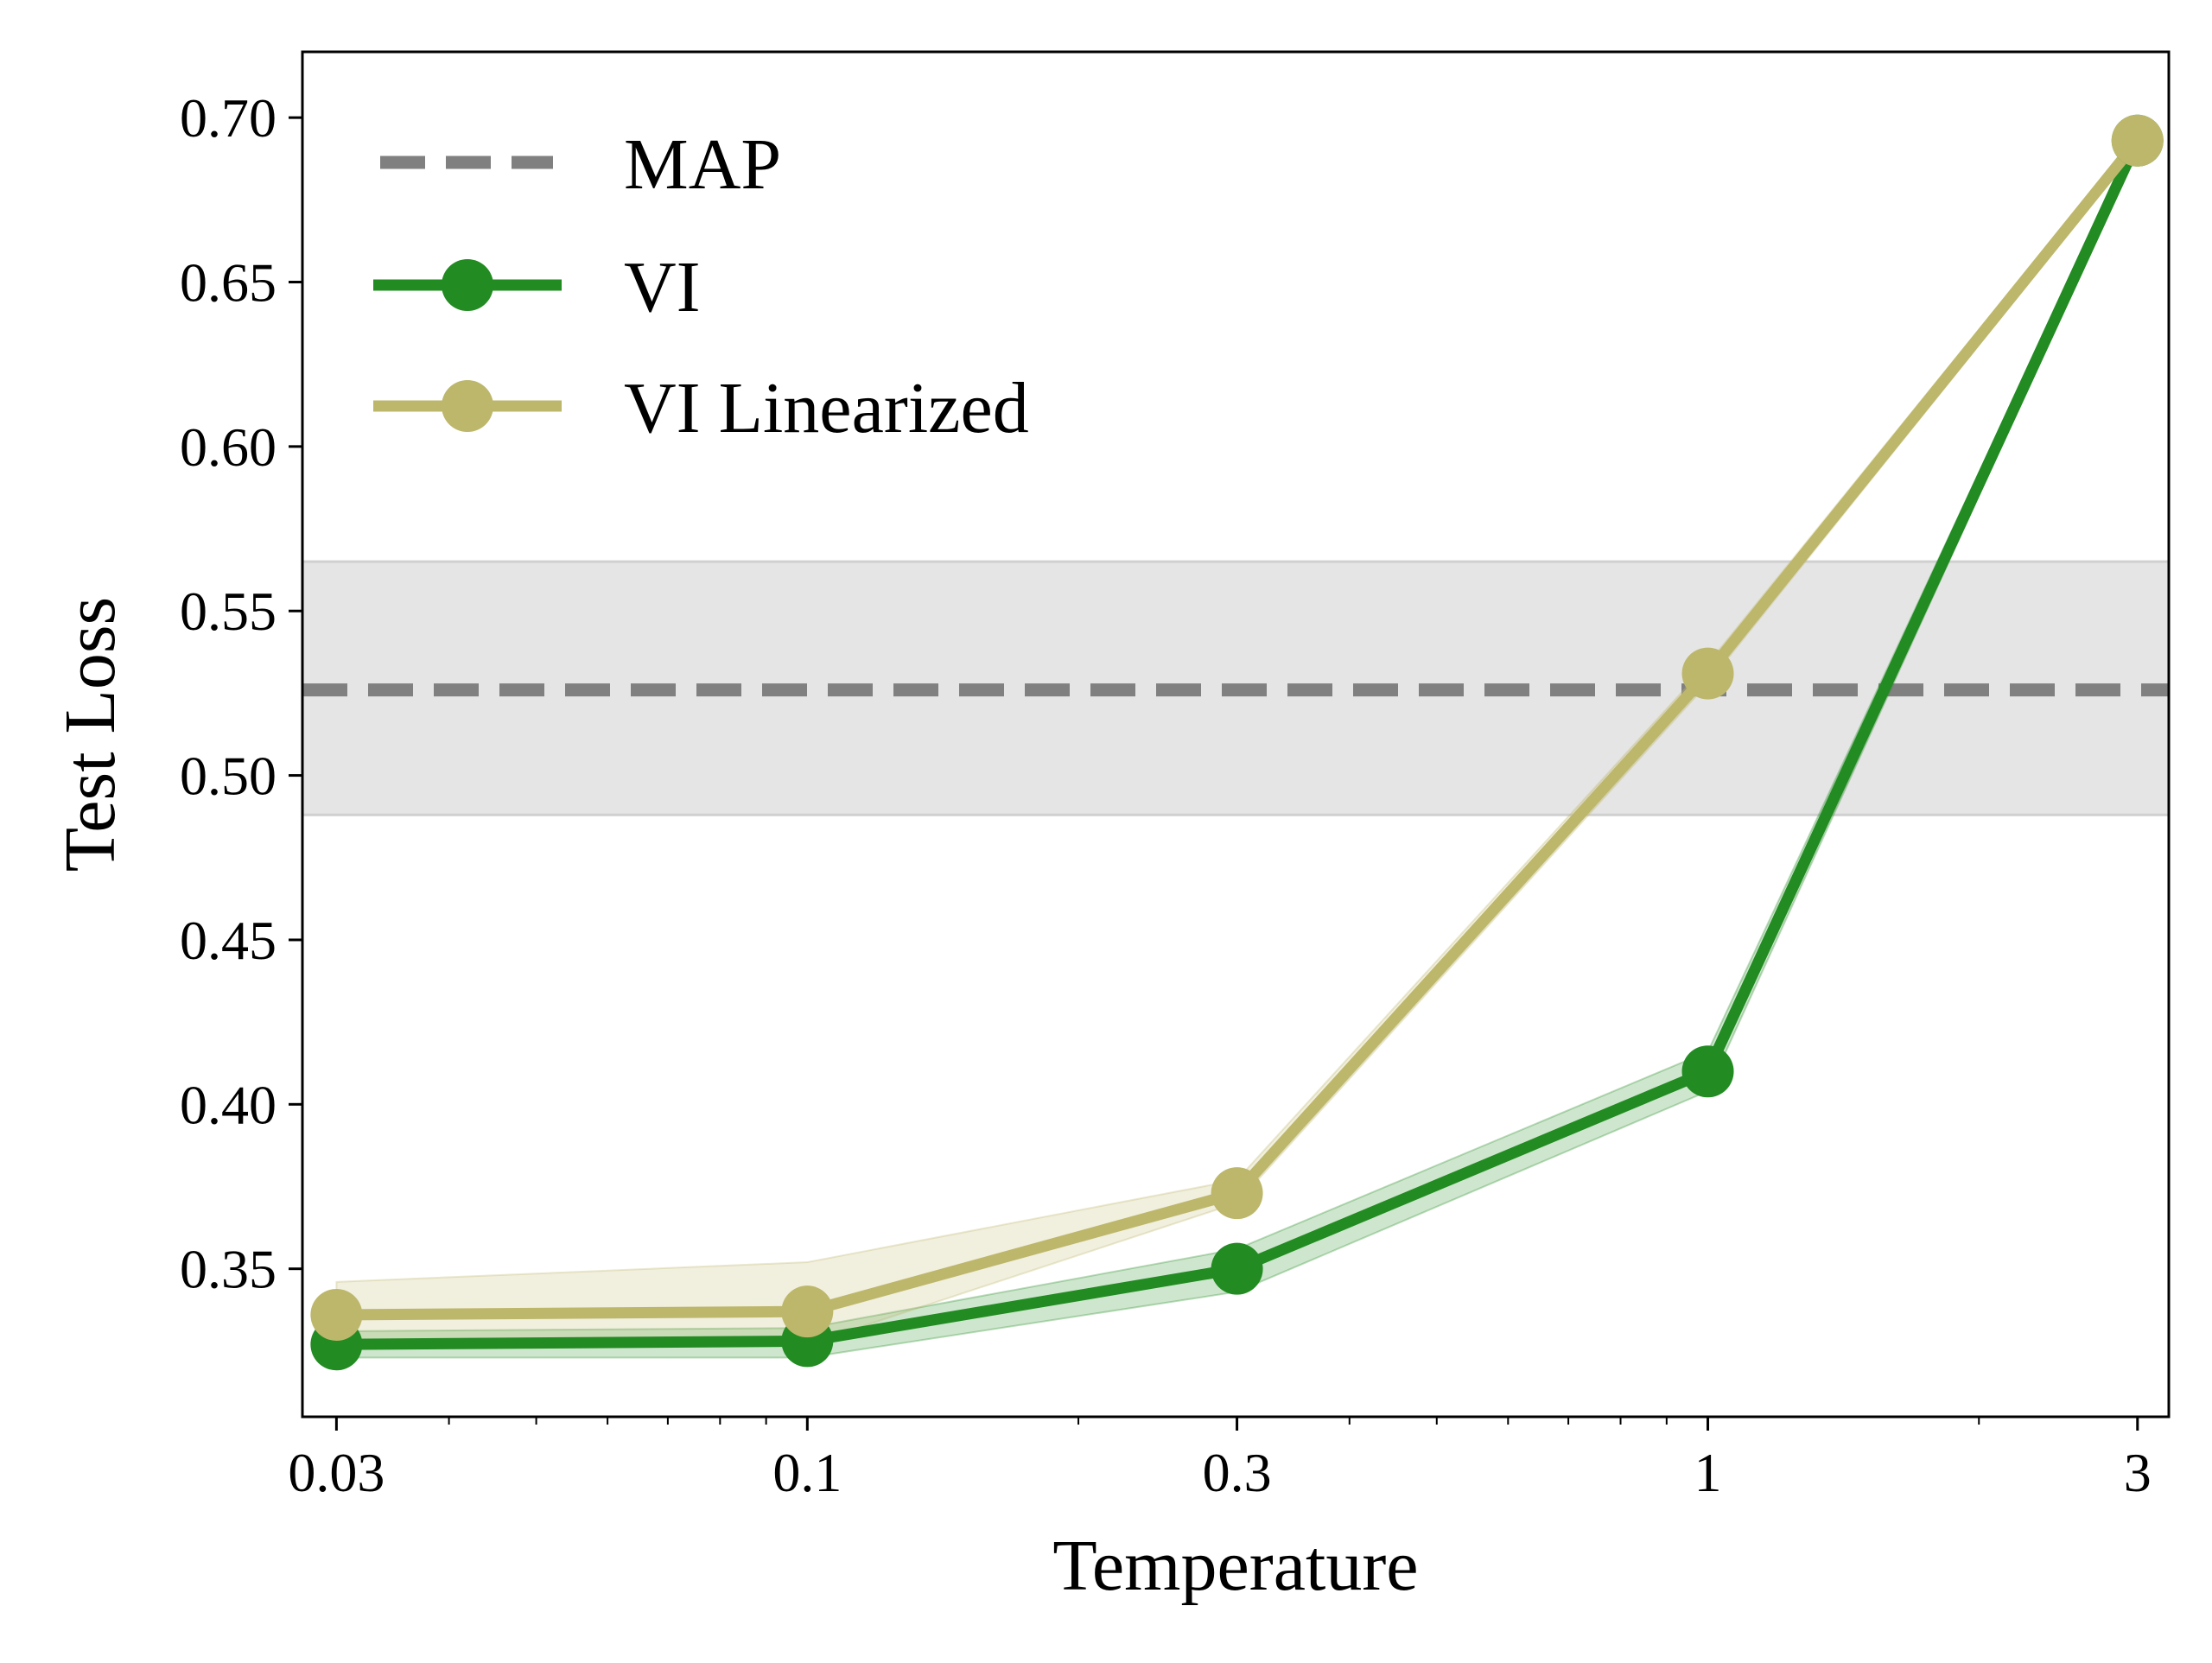 Image resolution: width=2212 pixels, height=1663 pixels. What do you see at coordinates (336, 1472) in the screenshot?
I see `x-tick-label: 0.03` at bounding box center [336, 1472].